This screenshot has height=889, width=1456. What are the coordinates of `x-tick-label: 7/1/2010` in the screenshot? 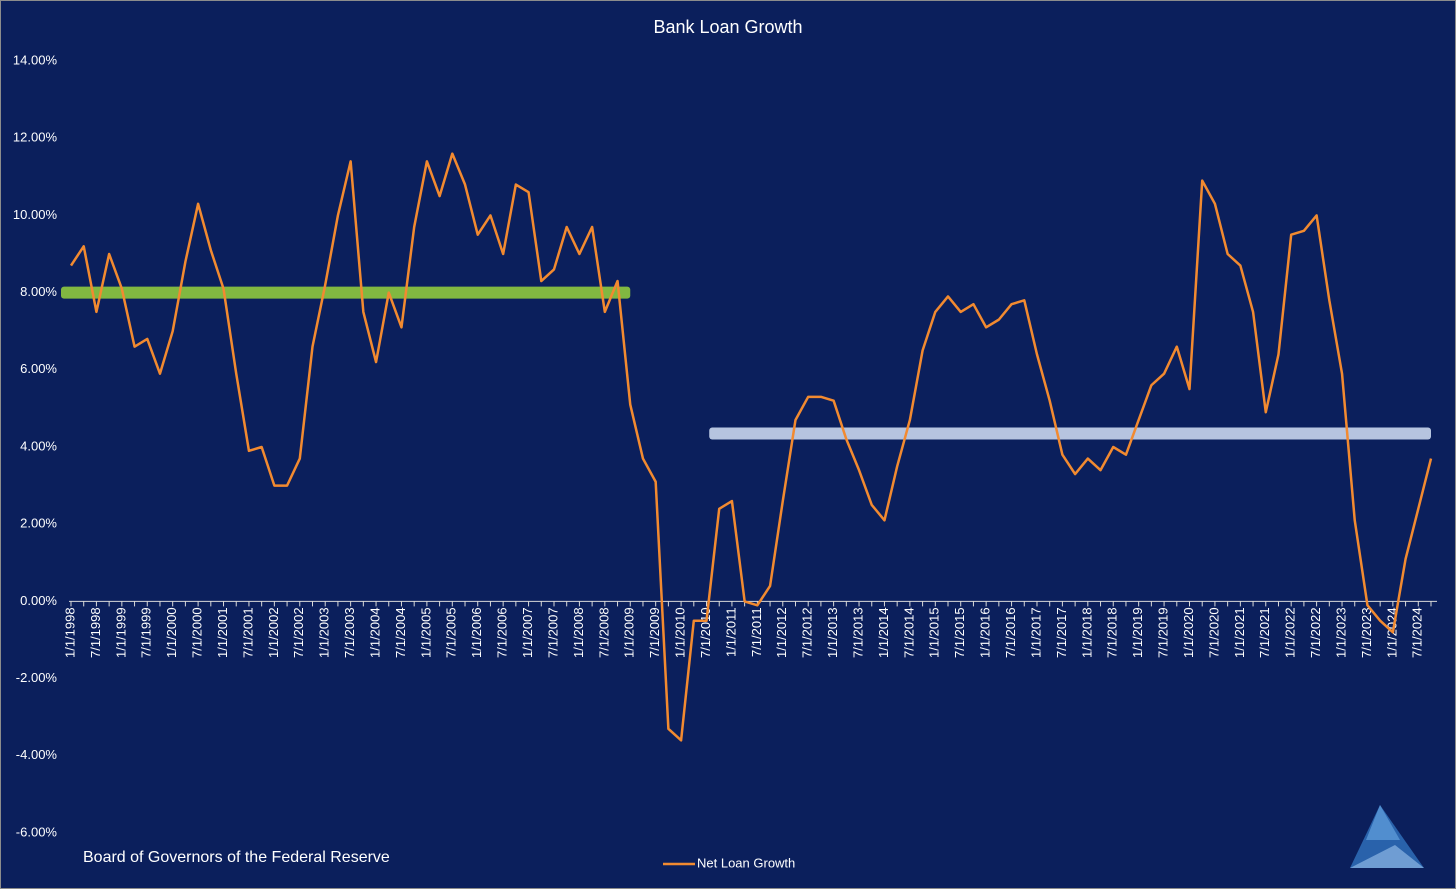 It's located at (705, 632).